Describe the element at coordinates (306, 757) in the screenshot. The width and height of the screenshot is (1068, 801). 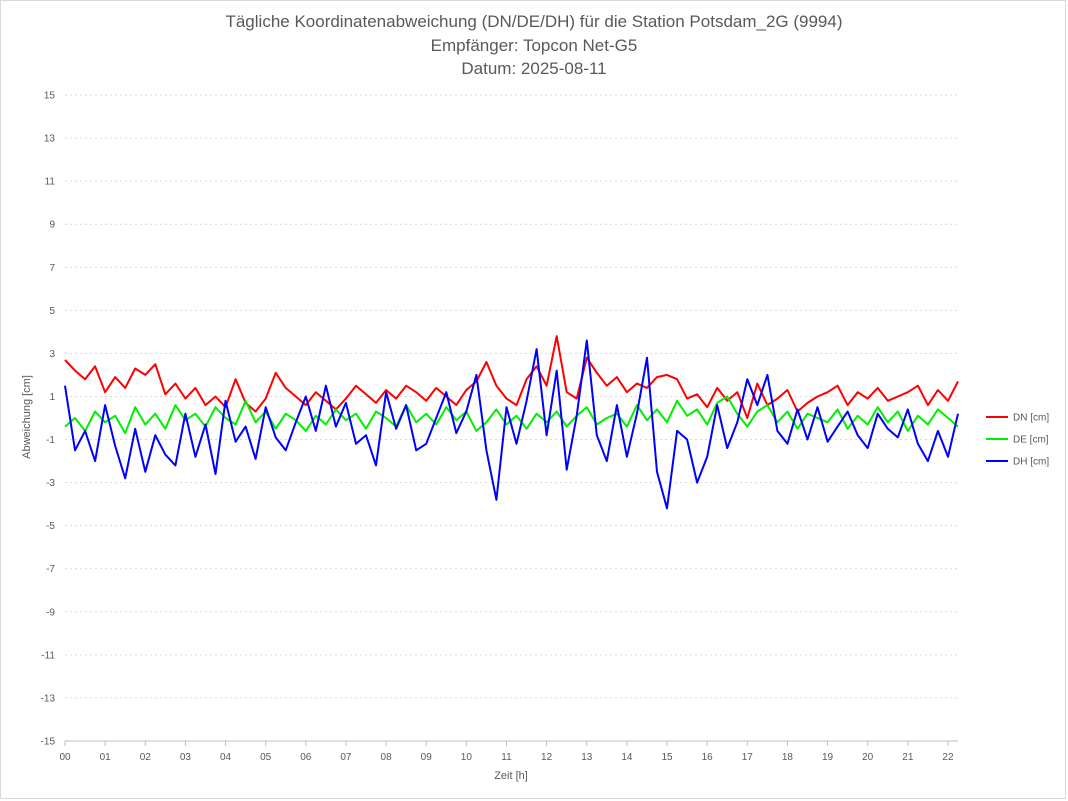
I see `x-tick-label: 06` at that location.